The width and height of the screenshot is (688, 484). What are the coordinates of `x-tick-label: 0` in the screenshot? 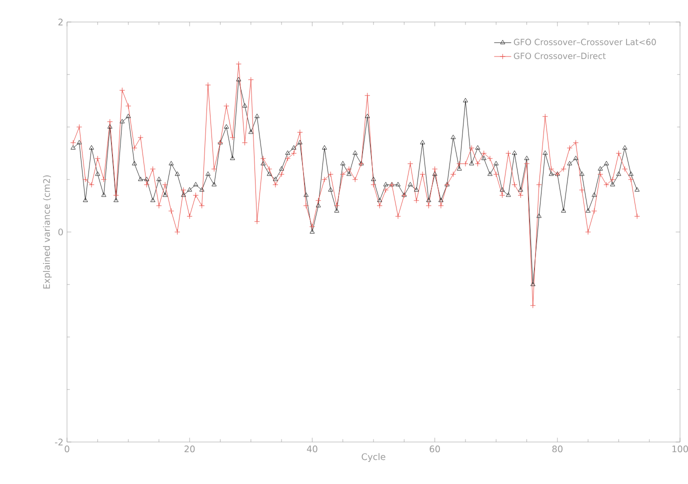 It's located at (67, 449).